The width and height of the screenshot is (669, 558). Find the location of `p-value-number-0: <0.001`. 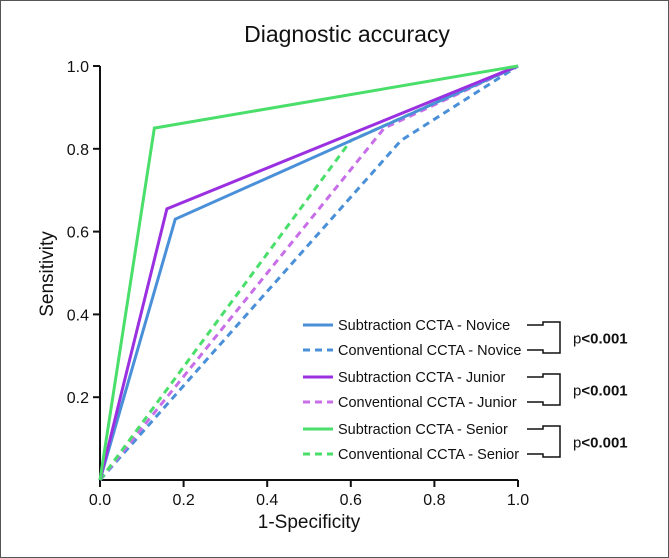

p-value-number-0: <0.001 is located at coordinates (604, 339).